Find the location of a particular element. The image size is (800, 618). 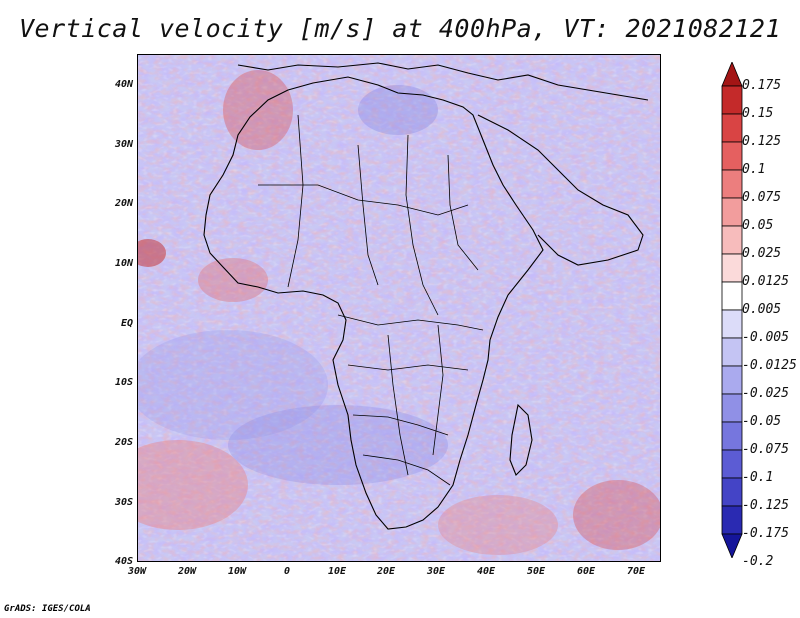

colorbar-level-label: 0.15 is located at coordinates (758, 113).